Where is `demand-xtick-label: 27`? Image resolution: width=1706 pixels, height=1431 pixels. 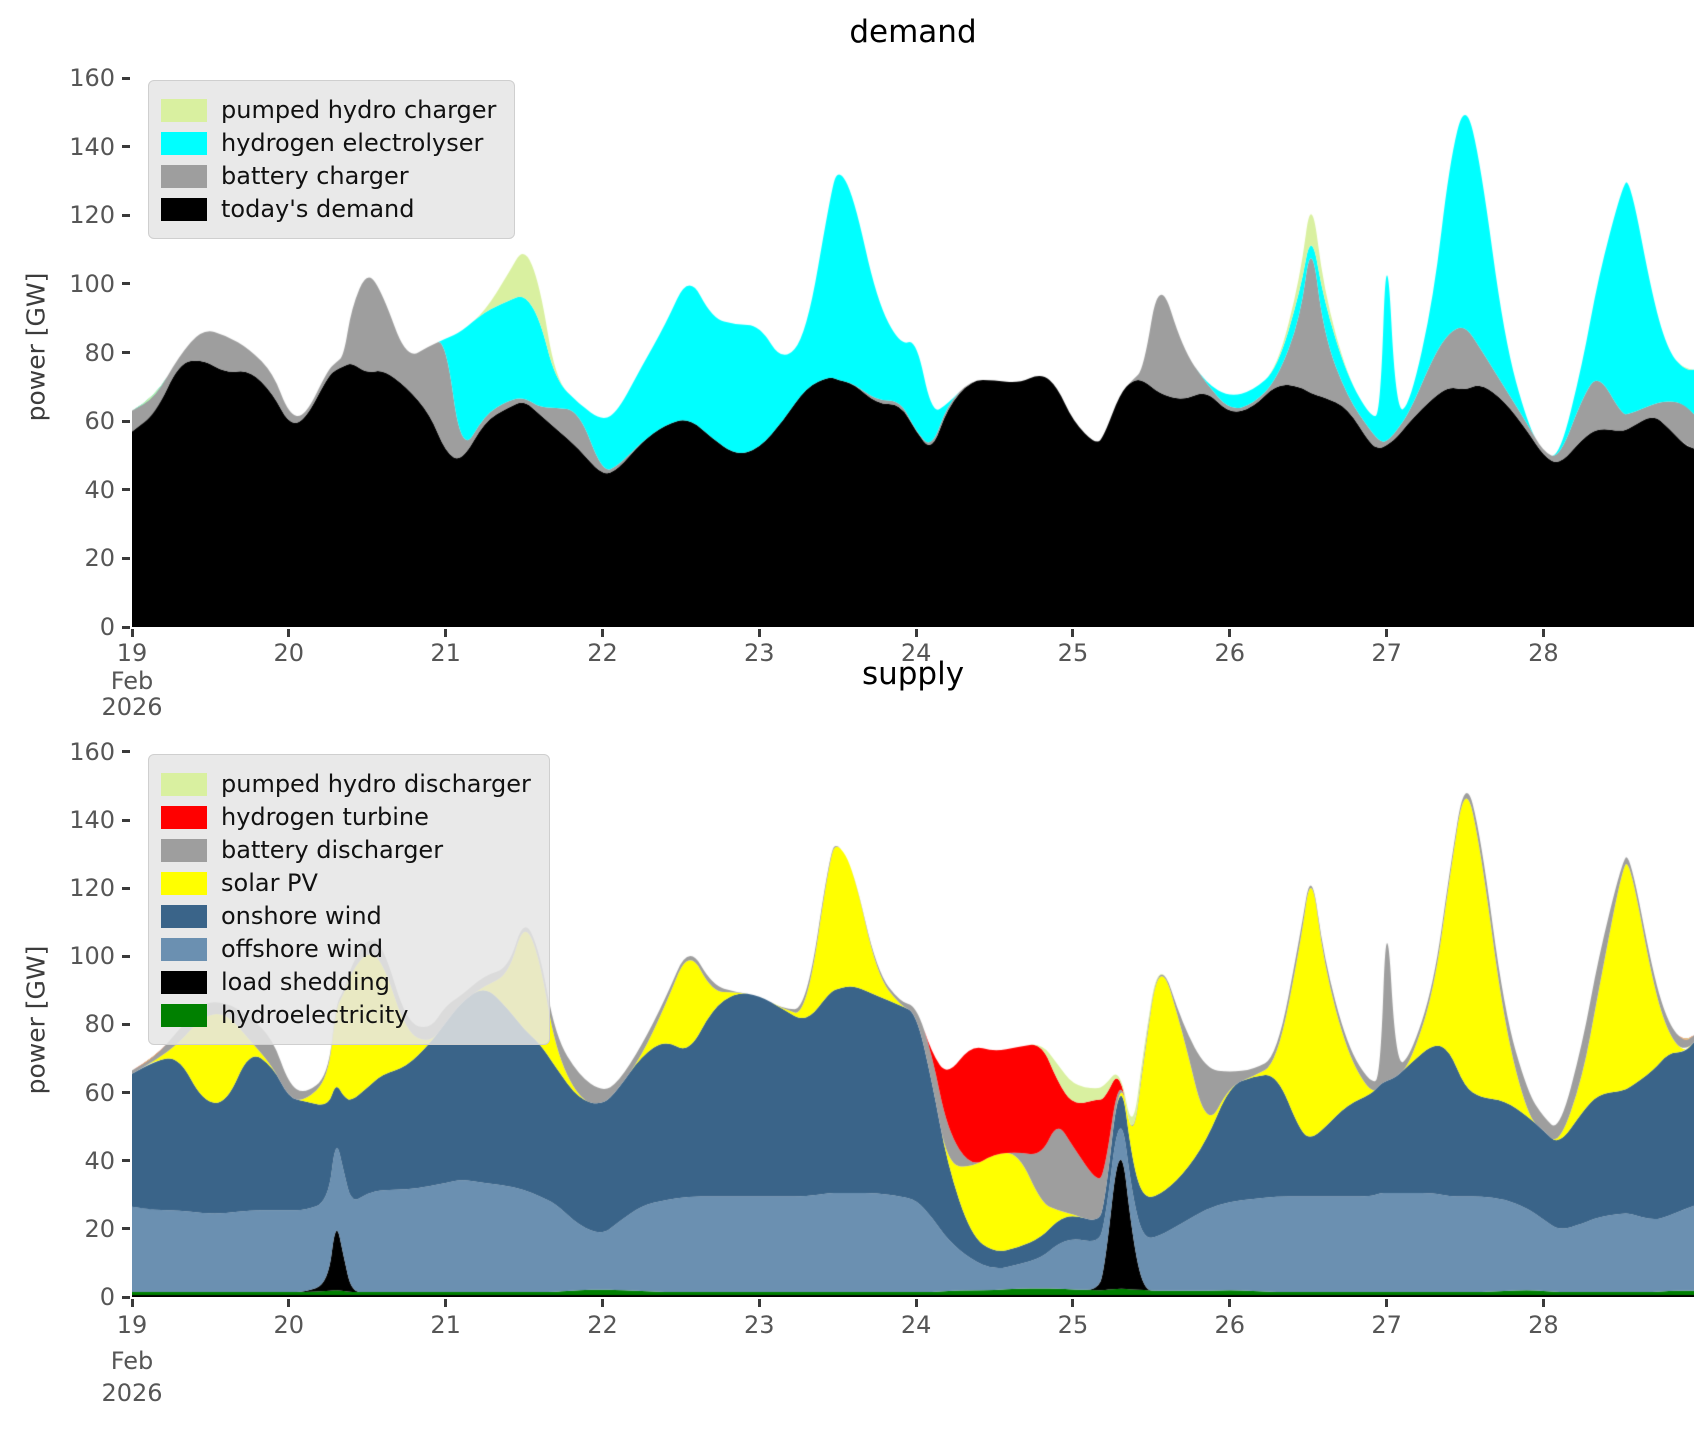 demand-xtick-label: 27 is located at coordinates (1386, 653).